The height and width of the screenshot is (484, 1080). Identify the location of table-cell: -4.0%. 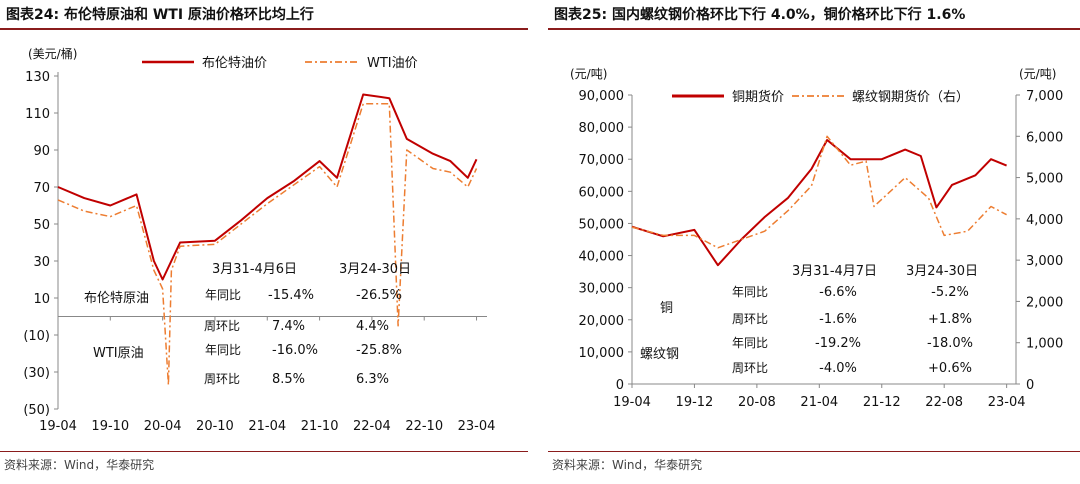
(838, 368).